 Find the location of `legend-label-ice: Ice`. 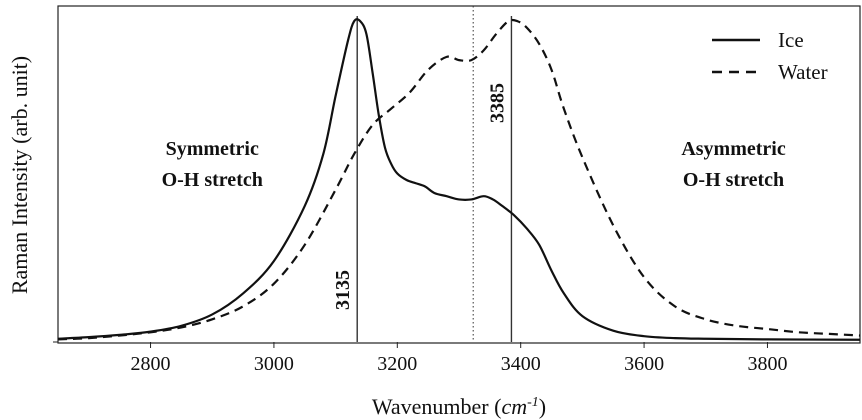

legend-label-ice: Ice is located at coordinates (791, 40).